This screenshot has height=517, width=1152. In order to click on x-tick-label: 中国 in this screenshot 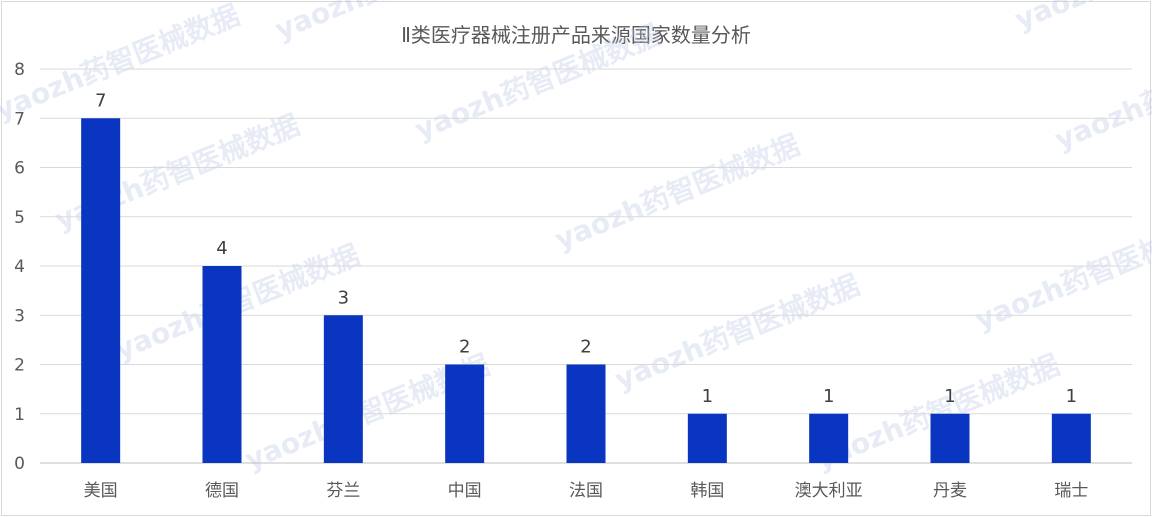, I will do `click(465, 491)`.